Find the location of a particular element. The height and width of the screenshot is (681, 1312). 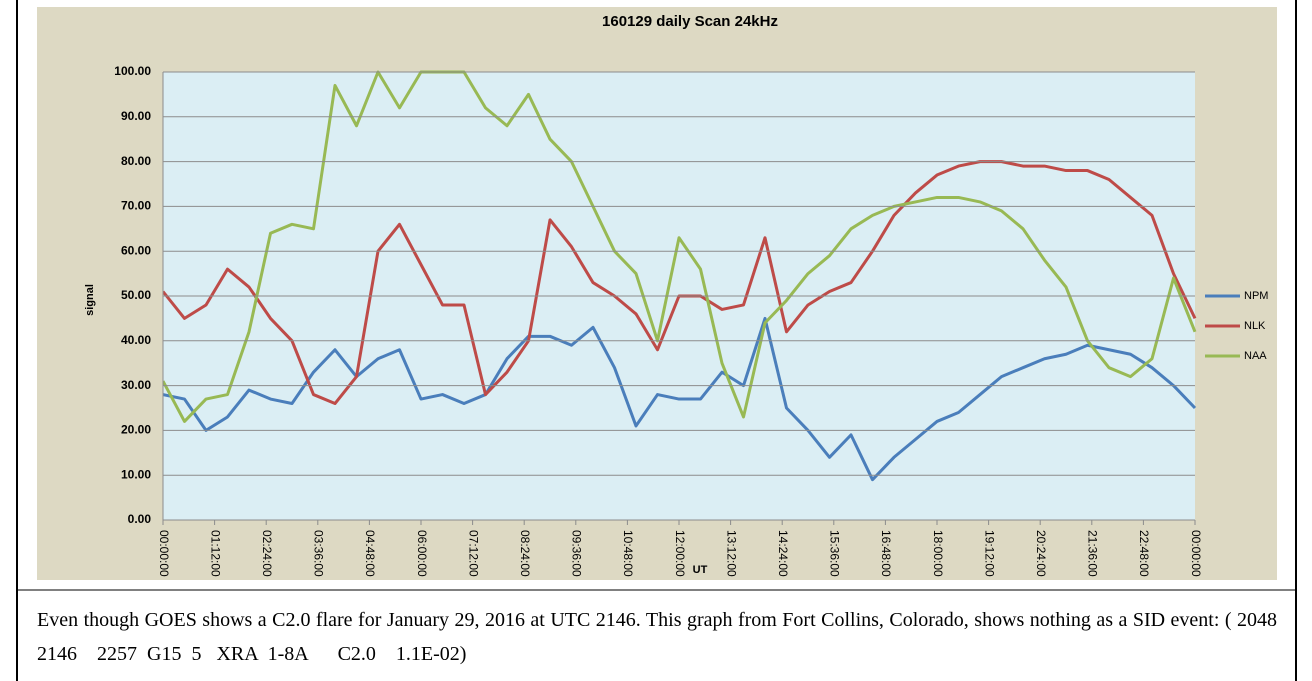

y-axis-label: signal is located at coordinates (90, 300).